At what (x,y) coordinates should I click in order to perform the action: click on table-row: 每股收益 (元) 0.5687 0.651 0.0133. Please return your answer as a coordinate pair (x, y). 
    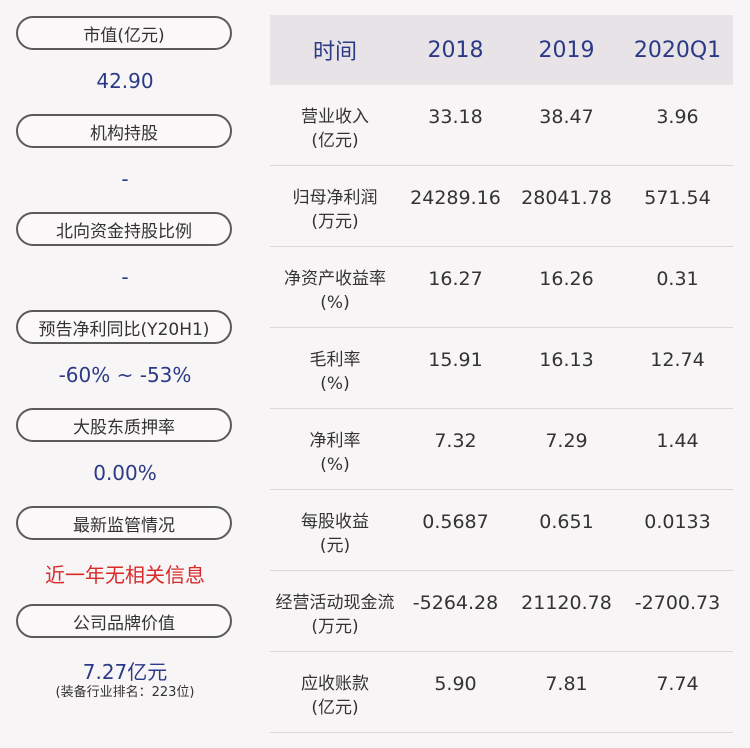
    Looking at the image, I should click on (501, 530).